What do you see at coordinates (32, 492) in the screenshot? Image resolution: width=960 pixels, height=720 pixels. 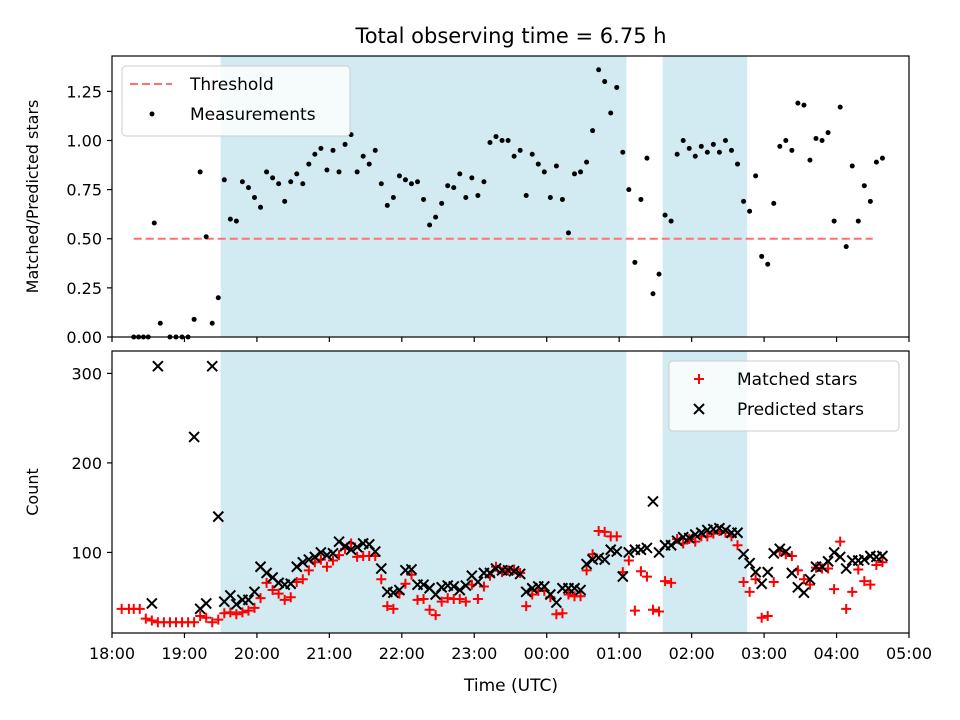 I see `y-axis-label: Count` at bounding box center [32, 492].